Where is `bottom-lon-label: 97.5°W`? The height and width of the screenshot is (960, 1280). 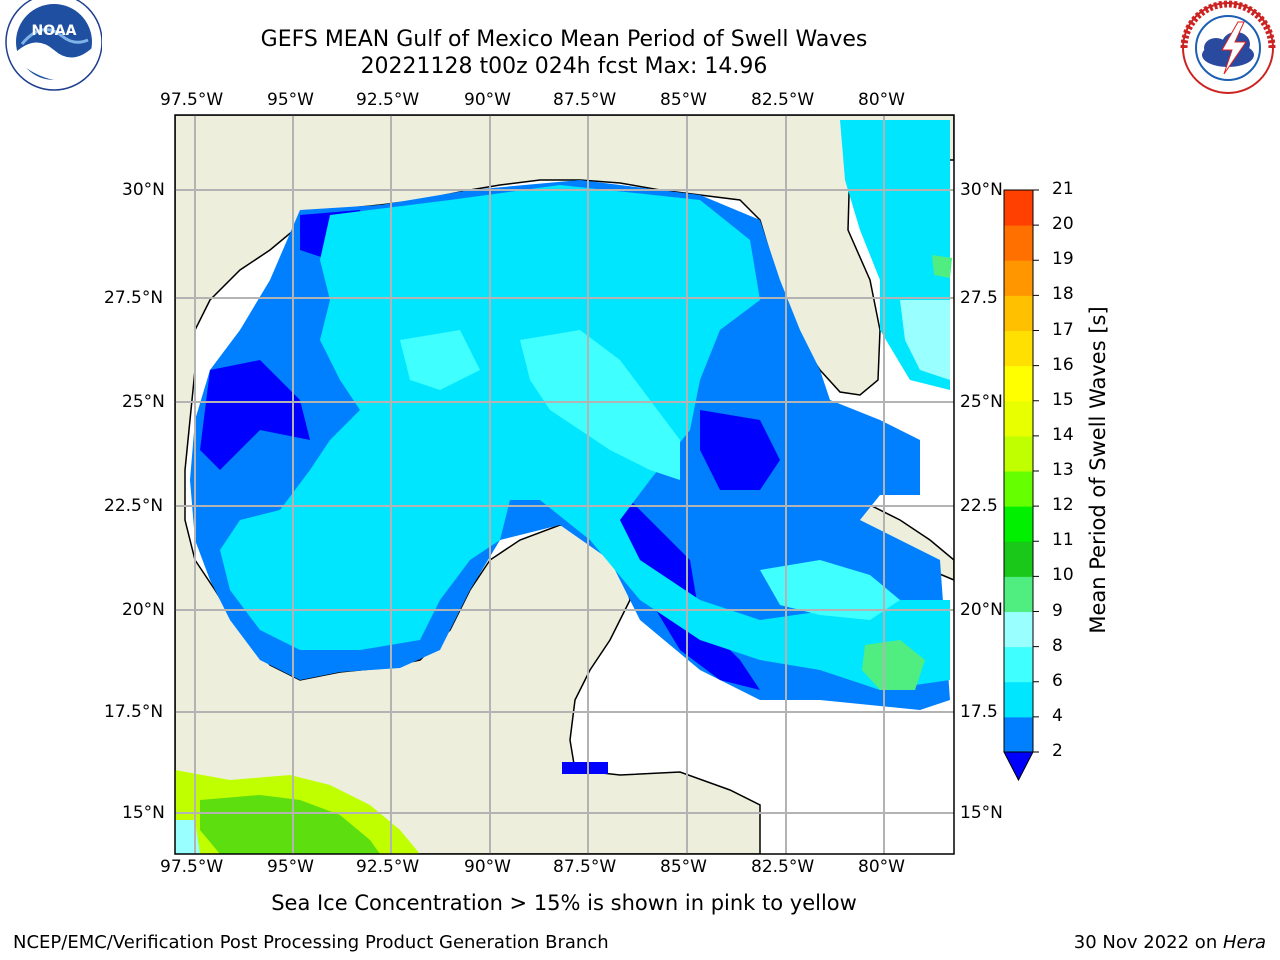
bottom-lon-label: 97.5°W is located at coordinates (192, 867).